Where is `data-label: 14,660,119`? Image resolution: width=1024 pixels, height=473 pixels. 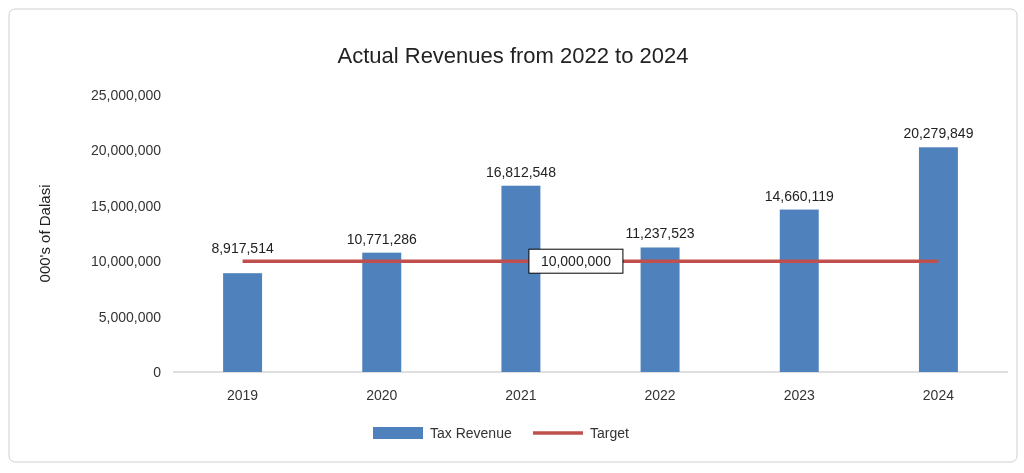
data-label: 14,660,119 is located at coordinates (799, 195).